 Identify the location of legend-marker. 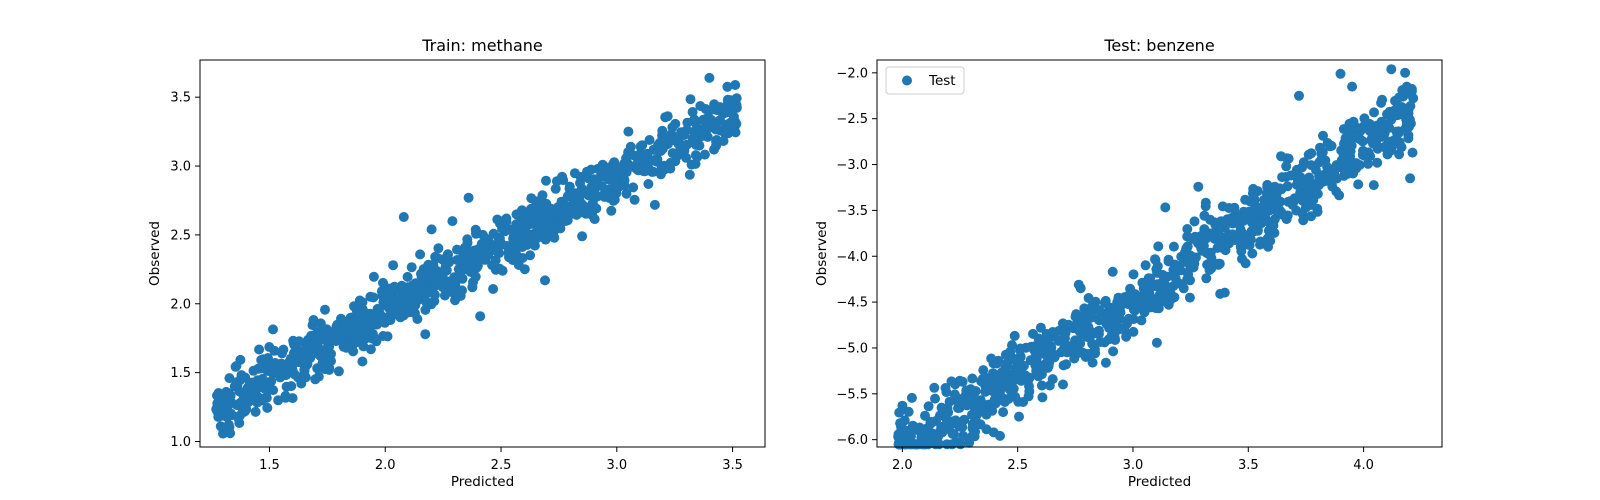
(907, 80).